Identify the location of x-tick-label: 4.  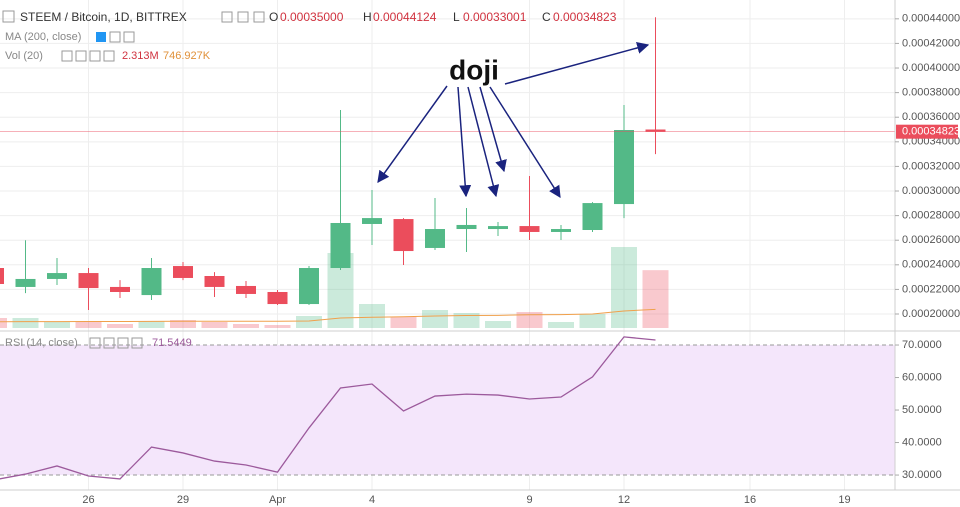
(372, 500).